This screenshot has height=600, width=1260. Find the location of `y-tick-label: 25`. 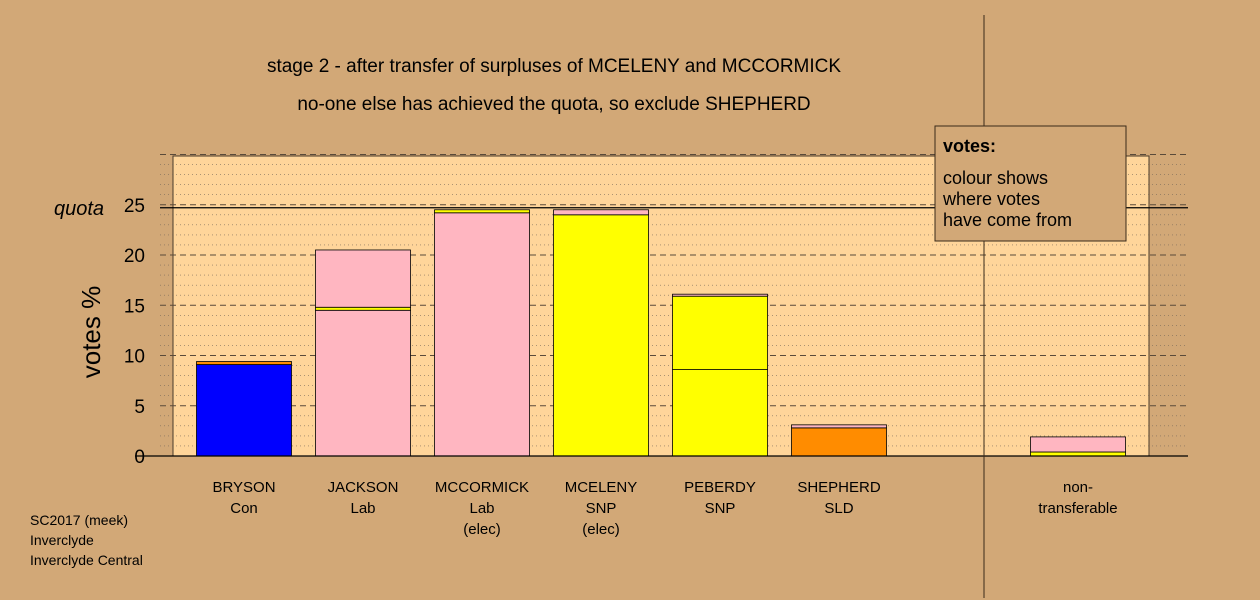

y-tick-label: 25 is located at coordinates (134, 206).